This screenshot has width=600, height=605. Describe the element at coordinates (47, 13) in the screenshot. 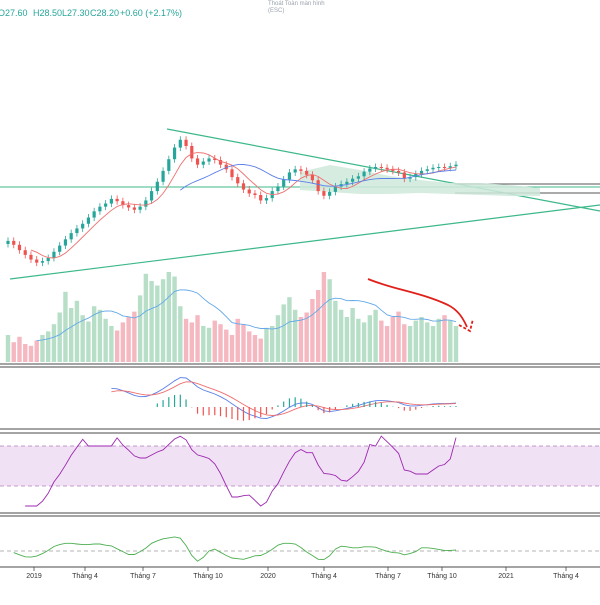

I see `ohlc-high: H28.50` at that location.